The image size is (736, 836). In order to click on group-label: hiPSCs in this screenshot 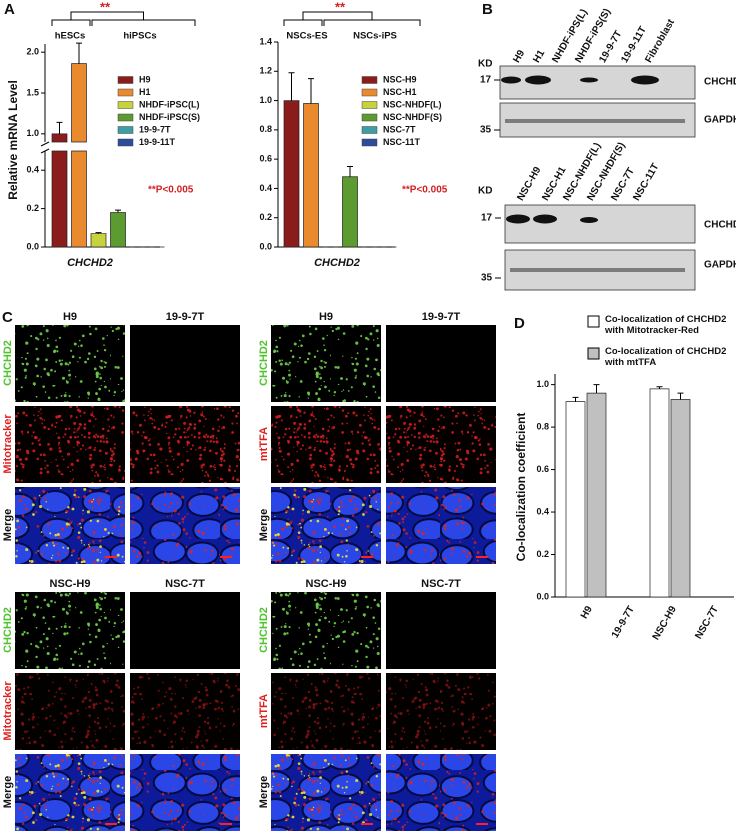, I will do `click(139, 36)`.